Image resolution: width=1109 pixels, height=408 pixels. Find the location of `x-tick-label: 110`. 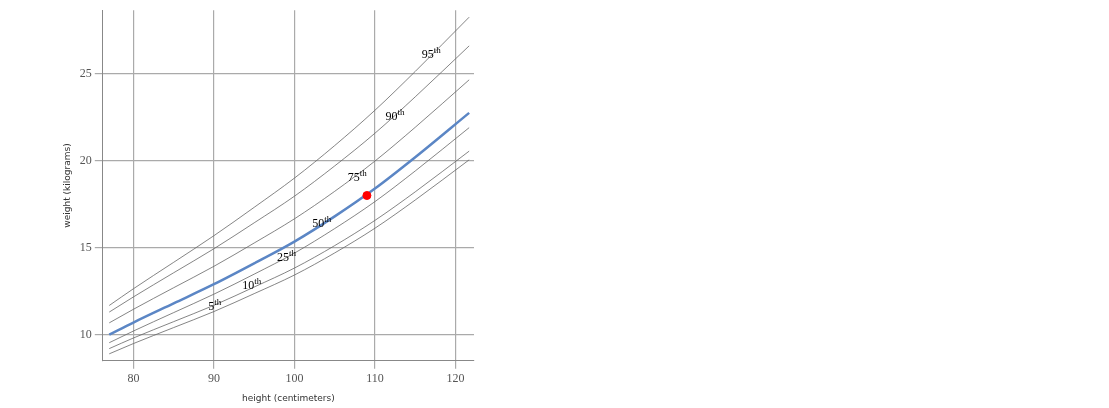

x-tick-label: 110 is located at coordinates (375, 378).